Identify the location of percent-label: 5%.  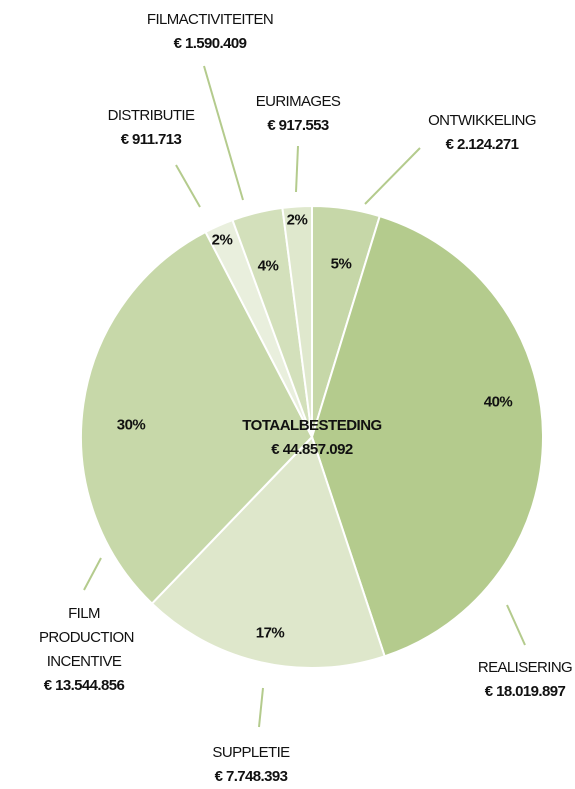
(341, 264).